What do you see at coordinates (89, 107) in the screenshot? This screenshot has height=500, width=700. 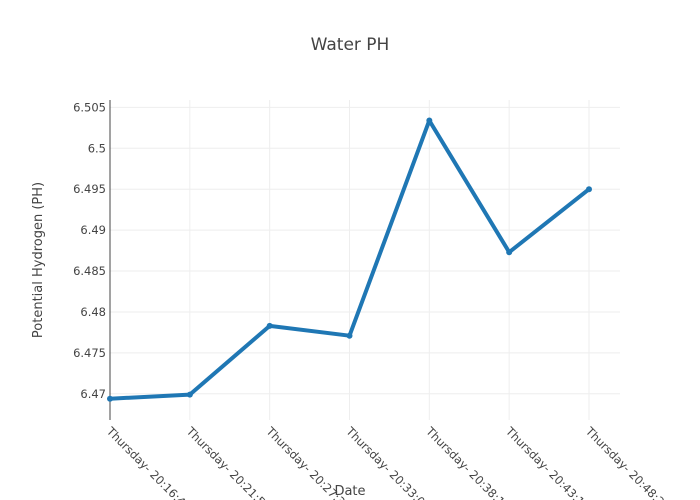 I see `y-tick-label: 6.505` at bounding box center [89, 107].